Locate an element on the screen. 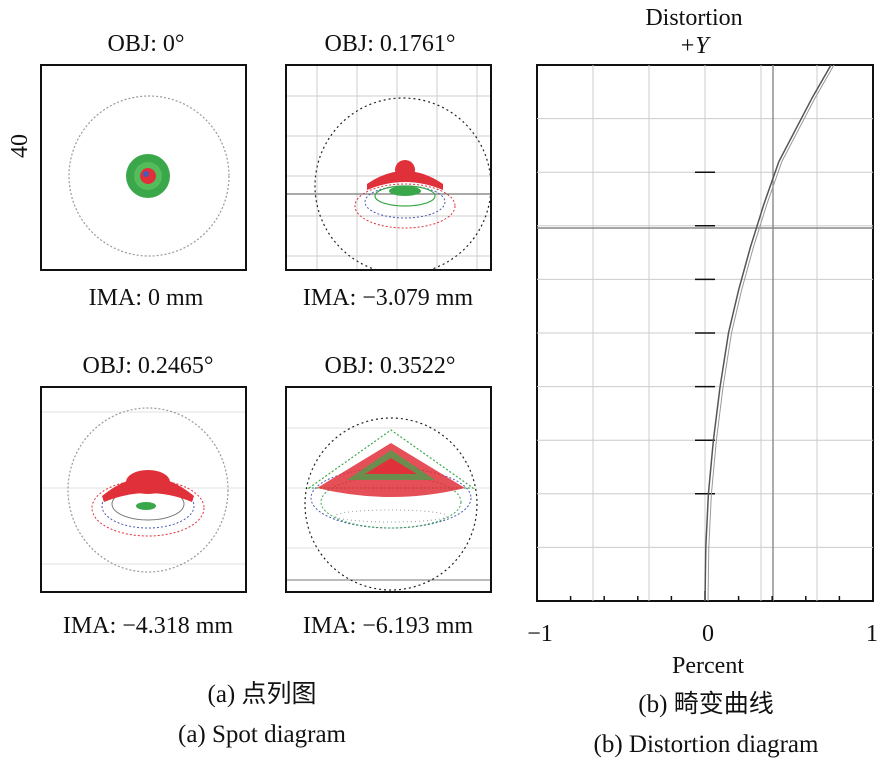 The height and width of the screenshot is (766, 886). distortion-caption-cn: (b) 畸变曲线 is located at coordinates (706, 704).